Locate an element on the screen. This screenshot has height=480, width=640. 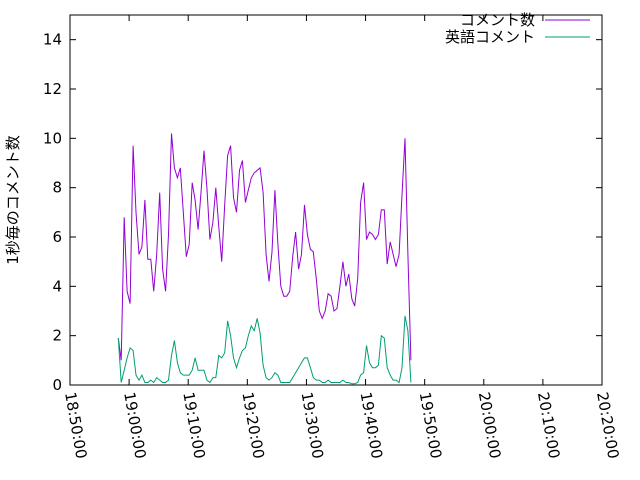
x-tick-label: 20:00:00 is located at coordinates (489, 425).